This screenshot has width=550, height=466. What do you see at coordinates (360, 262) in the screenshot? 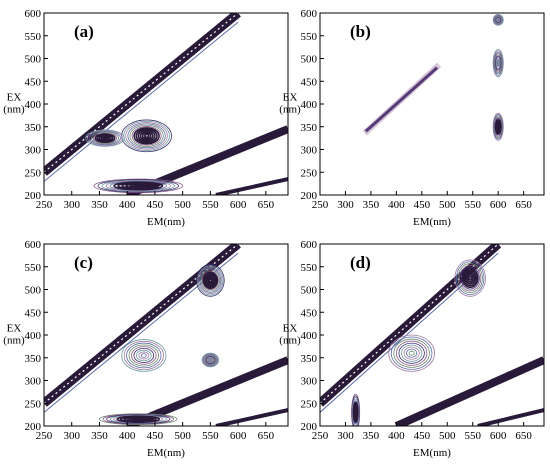
I see `panel-label: (d)` at bounding box center [360, 262].